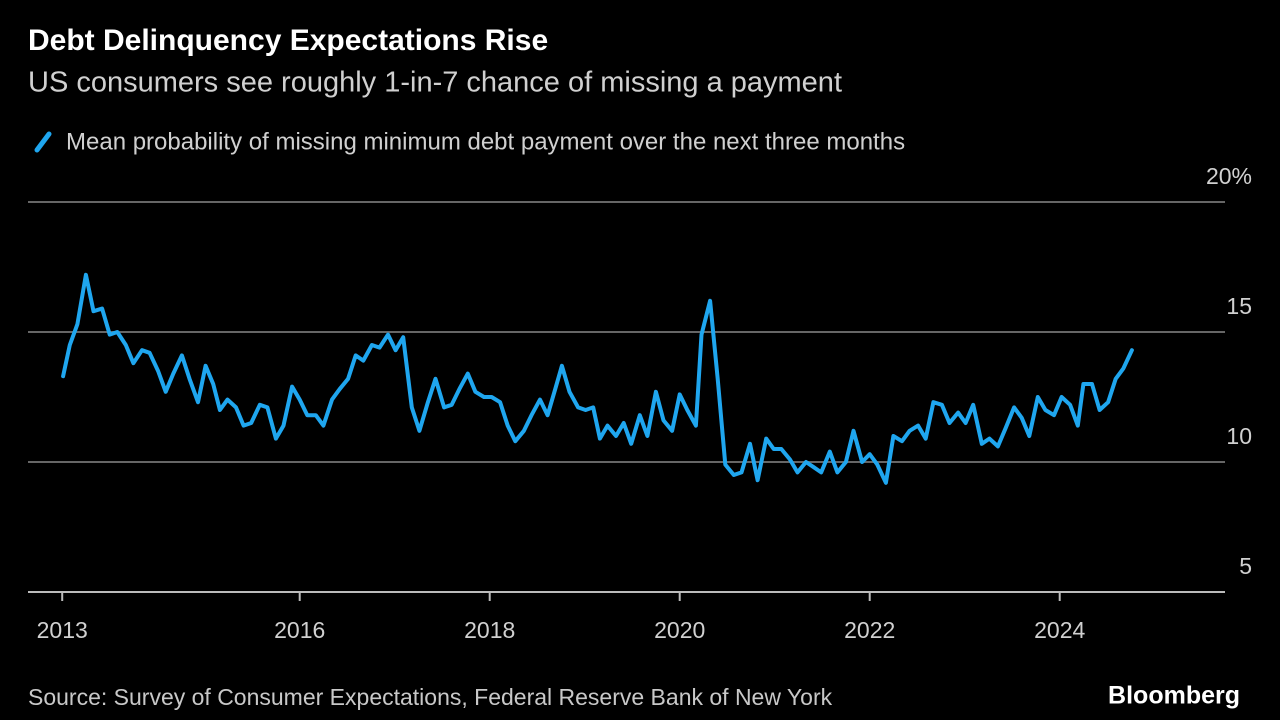  I want to click on y-tick-label: 10, so click(1239, 436).